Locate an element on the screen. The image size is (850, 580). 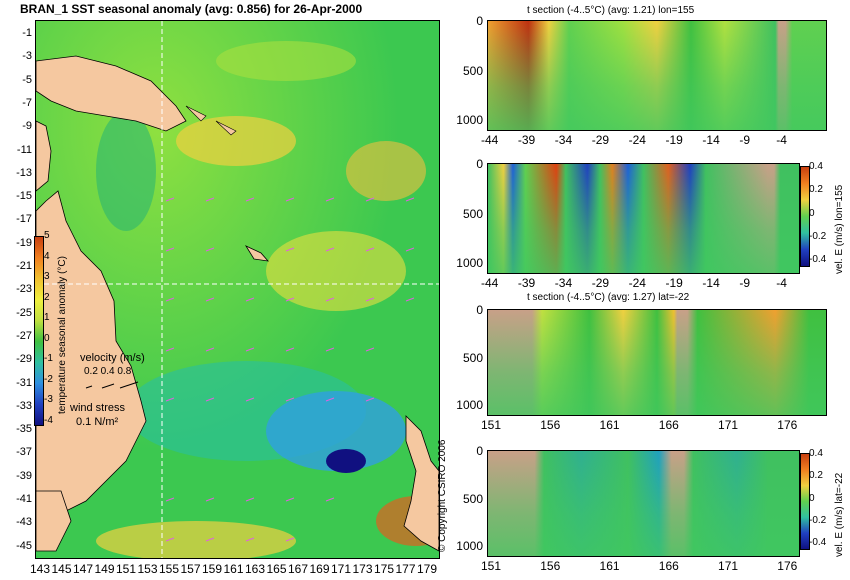
lon-tick-label: 147 is located at coordinates (83, 569).